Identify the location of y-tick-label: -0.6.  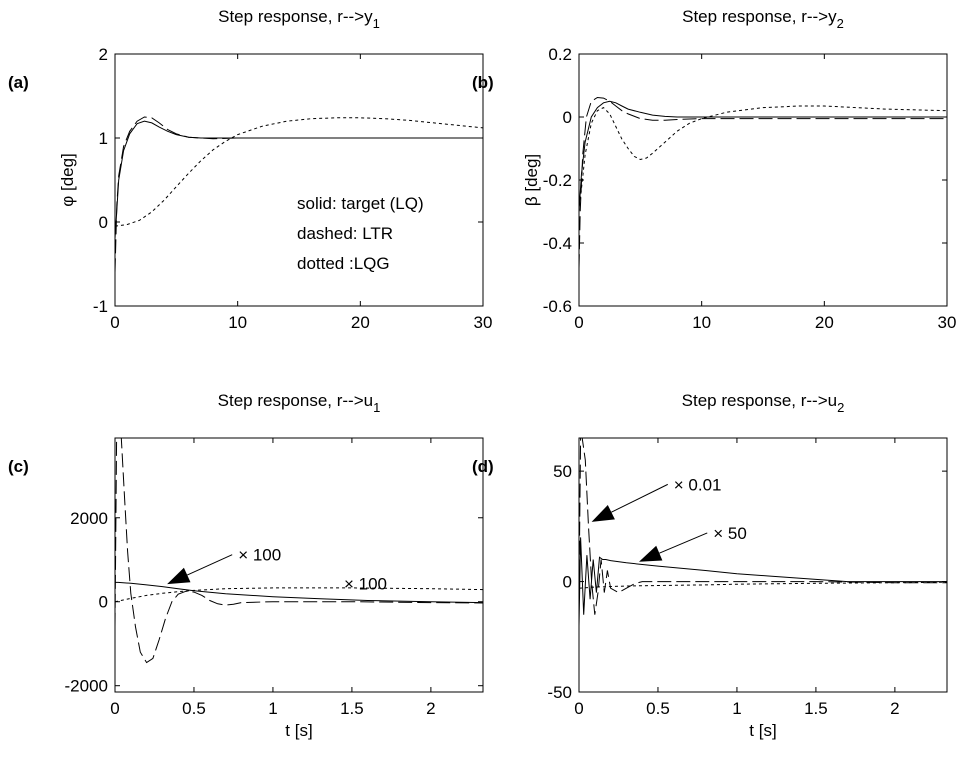
(557, 306).